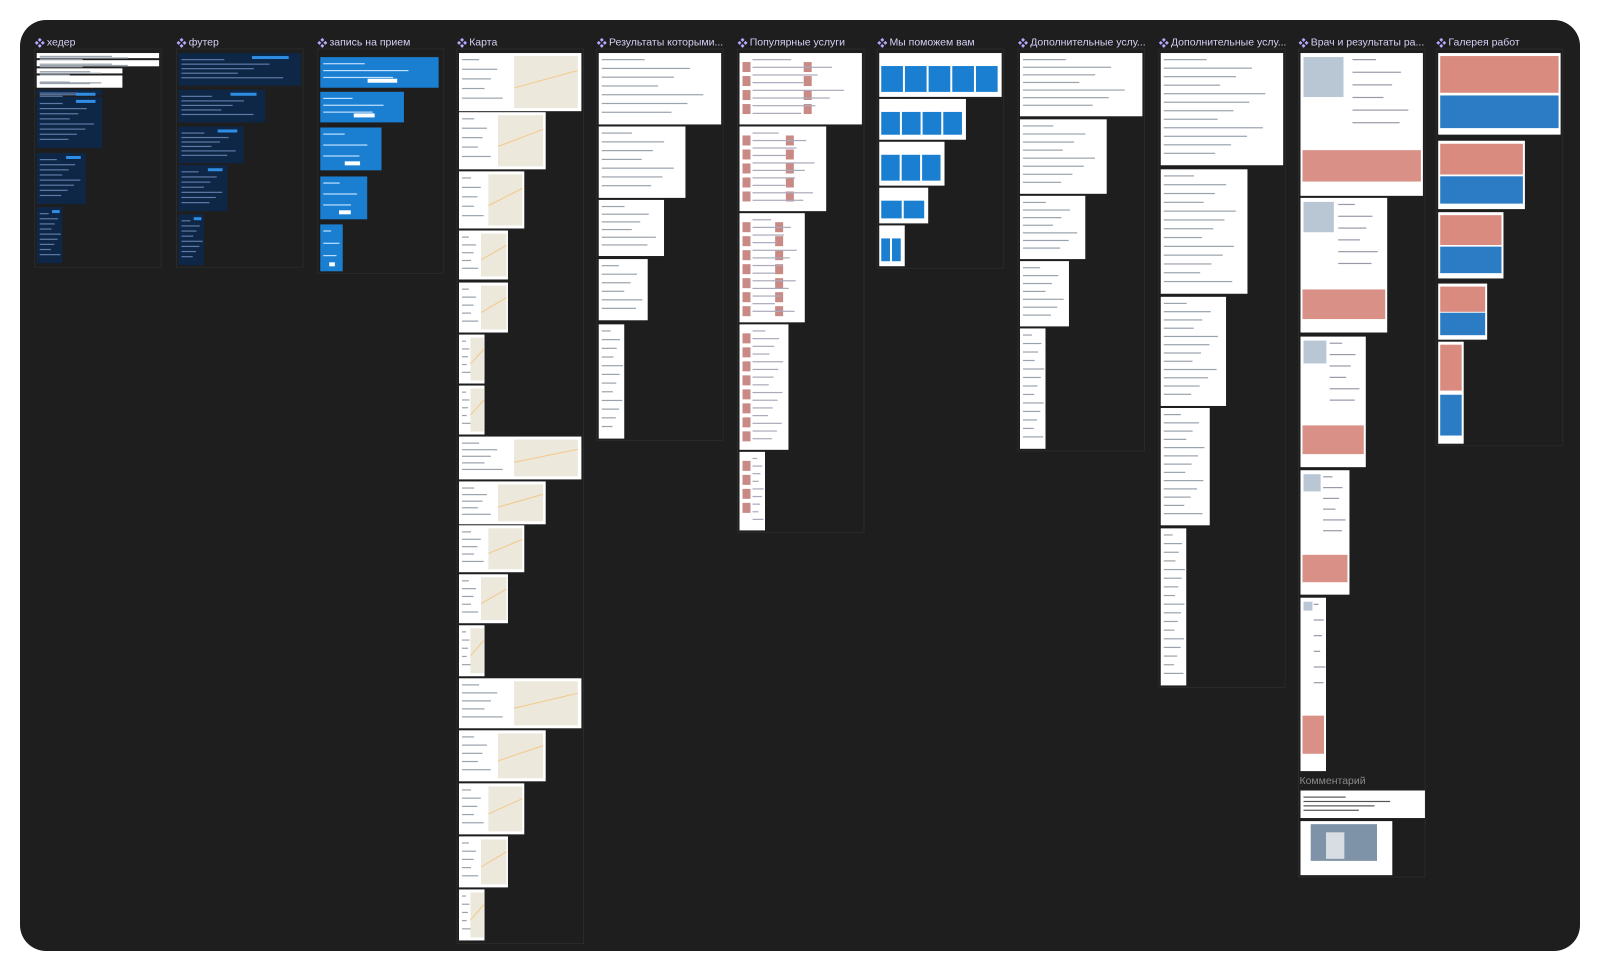 This screenshot has height=971, width=1600. What do you see at coordinates (911, 123) in the screenshot?
I see `service-tile` at bounding box center [911, 123].